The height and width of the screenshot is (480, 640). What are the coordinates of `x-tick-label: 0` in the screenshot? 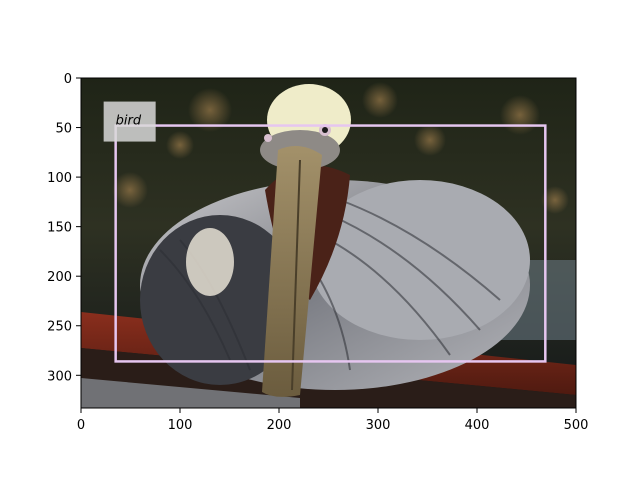 It's located at (81, 425).